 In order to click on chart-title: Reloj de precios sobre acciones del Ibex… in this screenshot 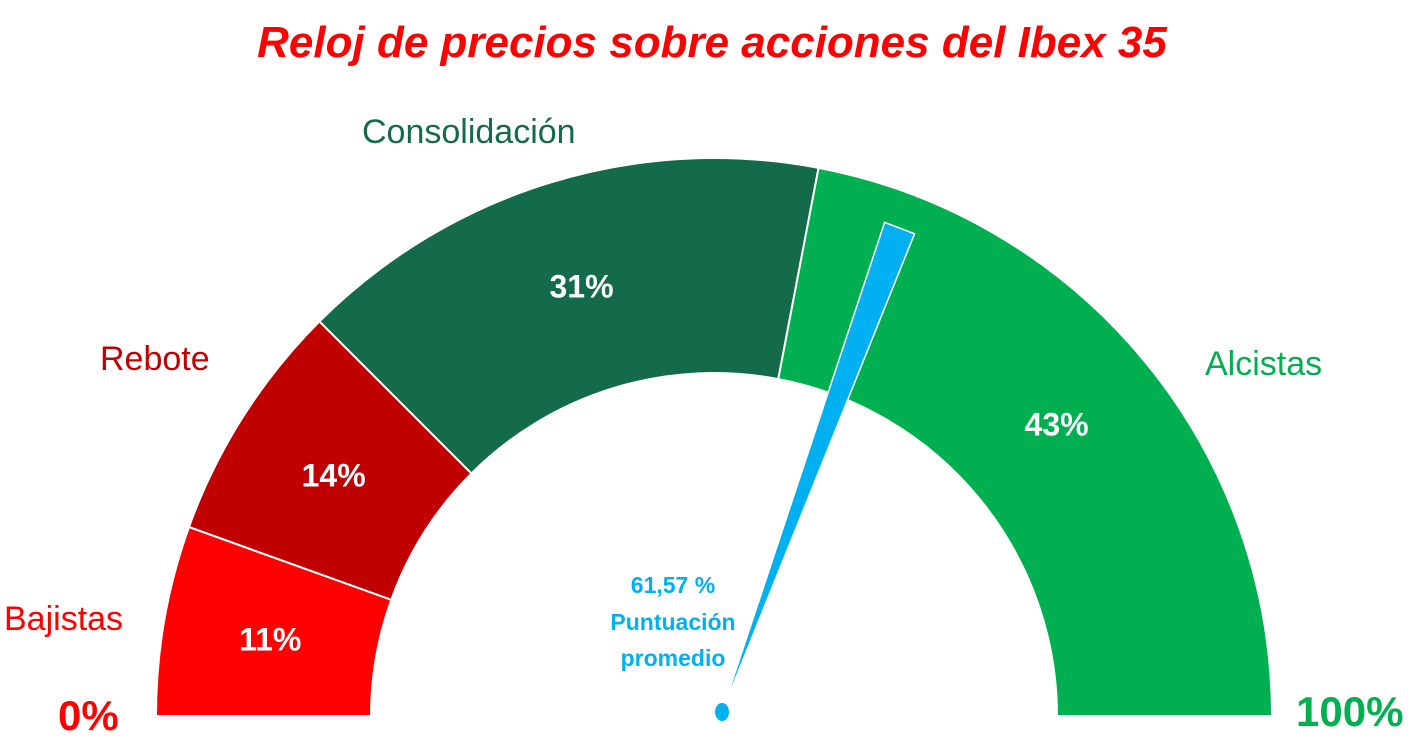, I will do `click(712, 42)`.